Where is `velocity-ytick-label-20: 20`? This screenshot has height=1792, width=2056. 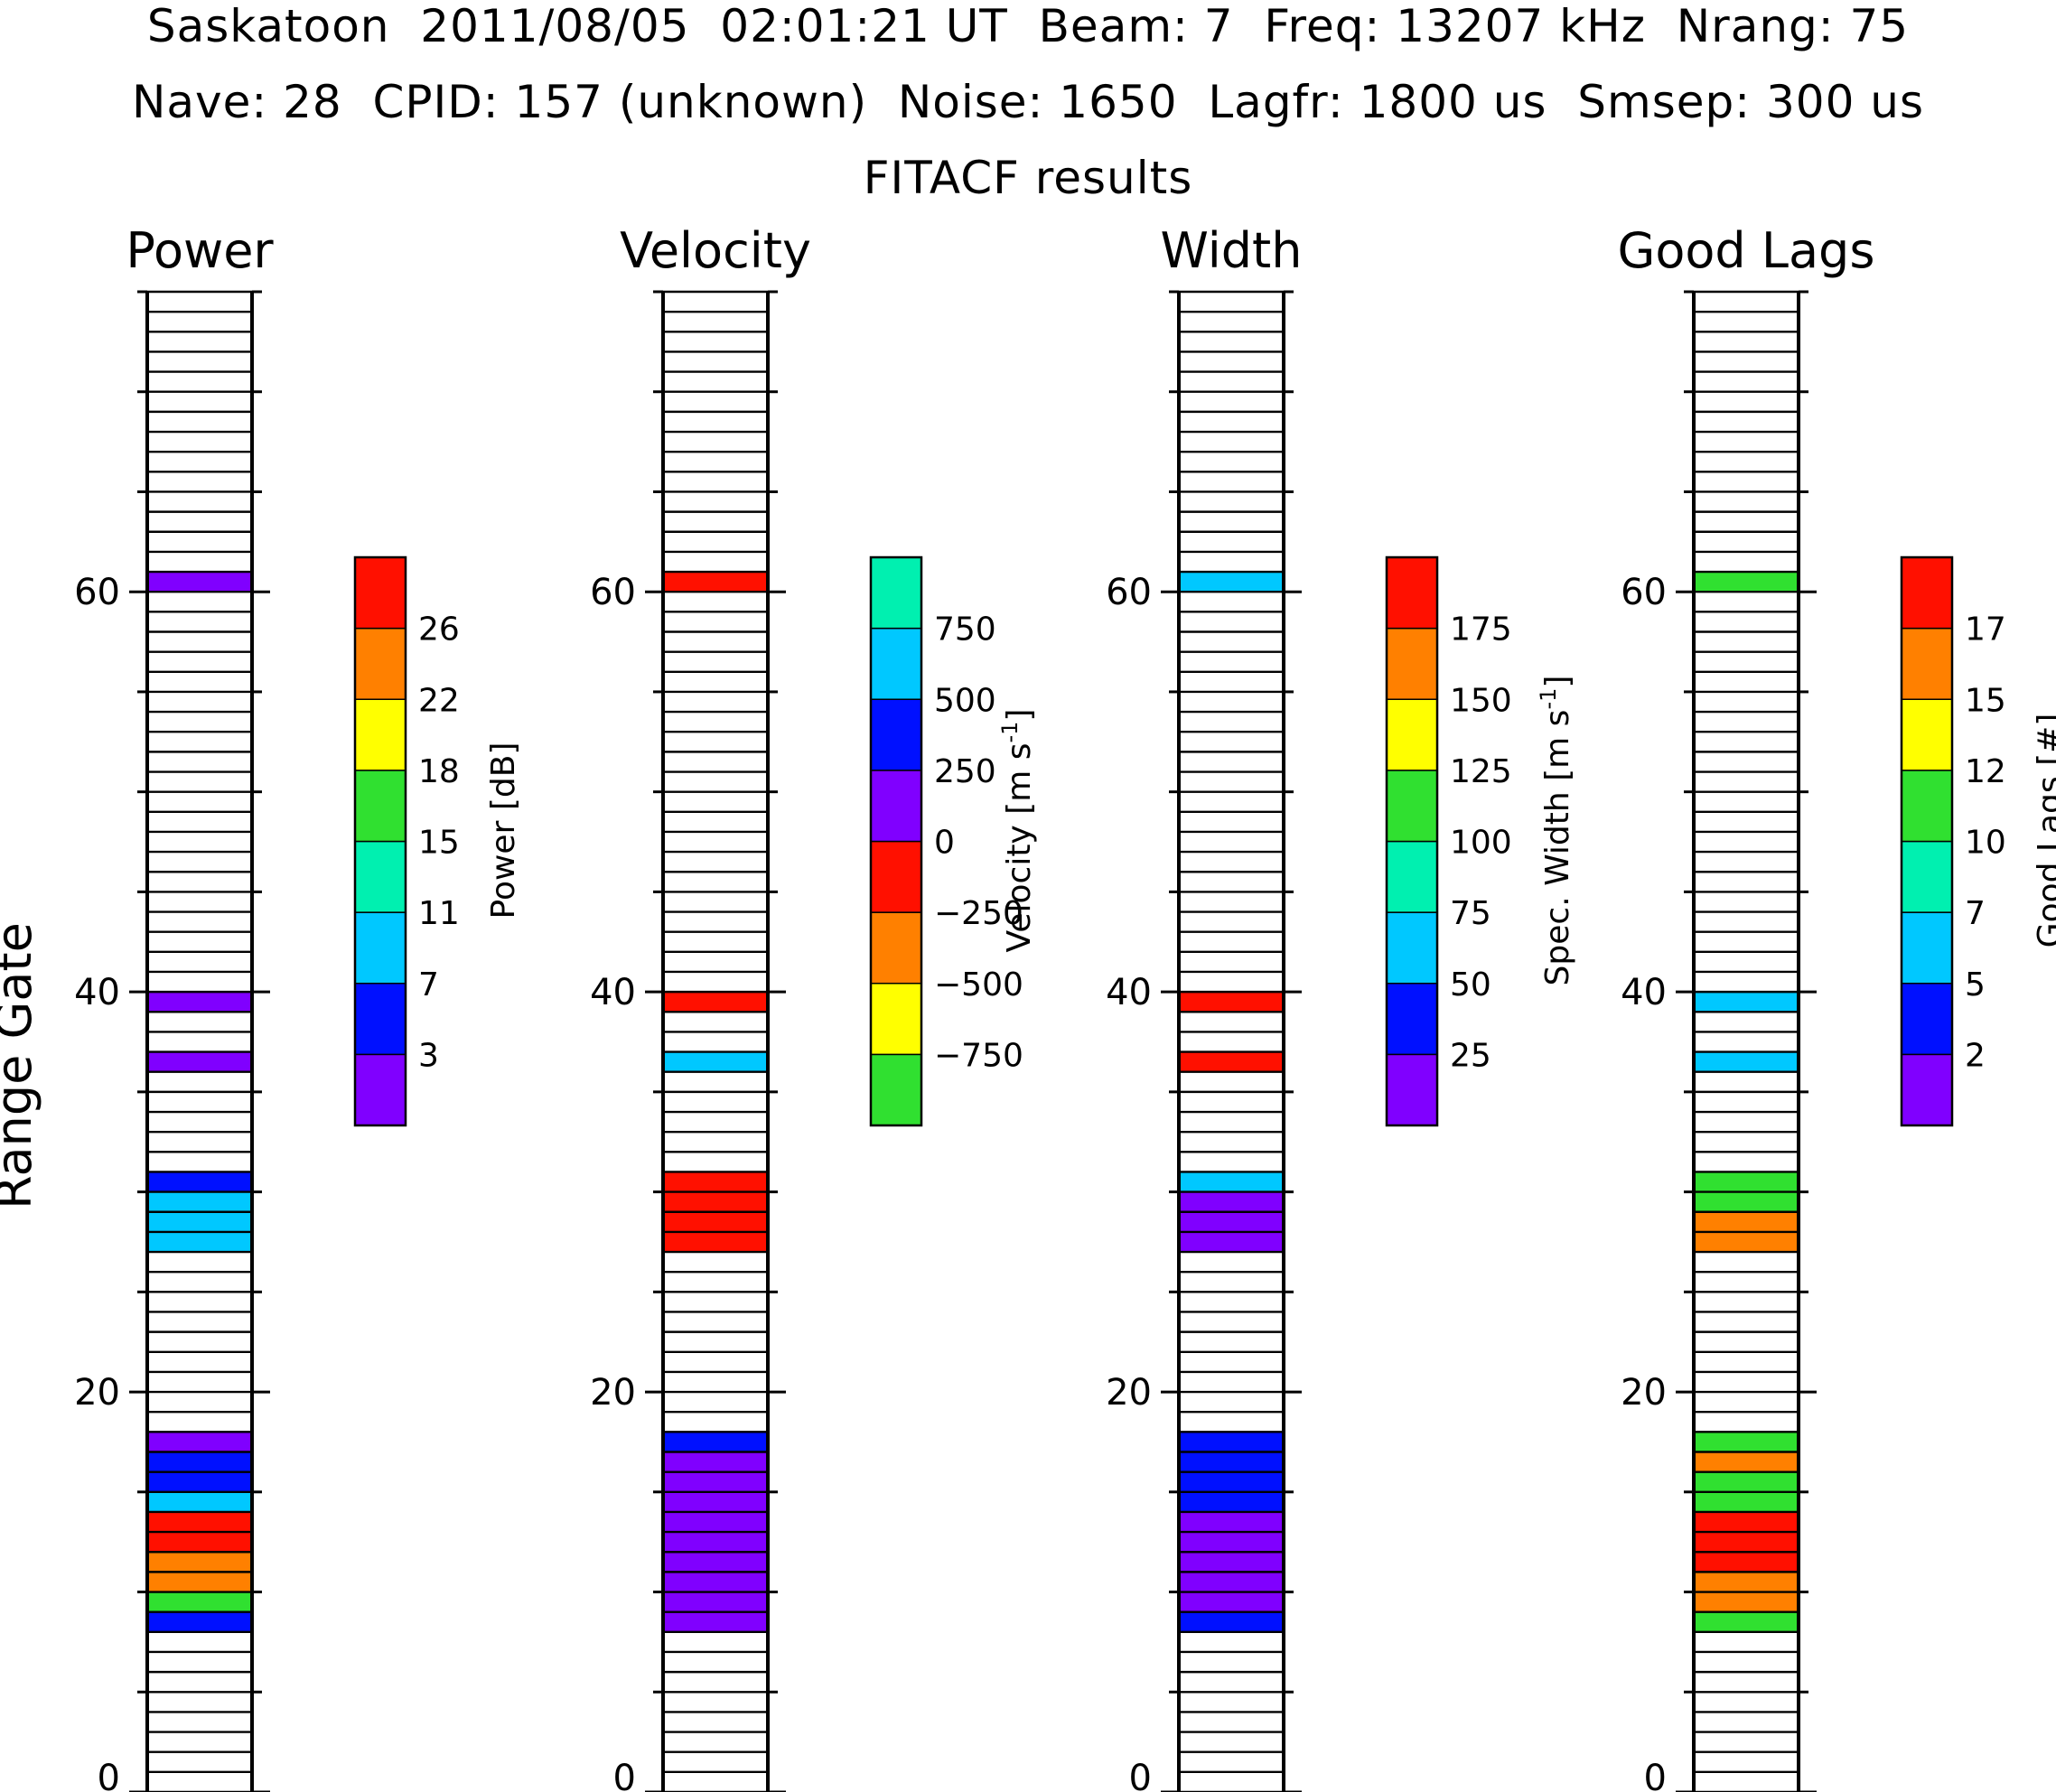
velocity-ytick-label-20: 20 is located at coordinates (613, 1393).